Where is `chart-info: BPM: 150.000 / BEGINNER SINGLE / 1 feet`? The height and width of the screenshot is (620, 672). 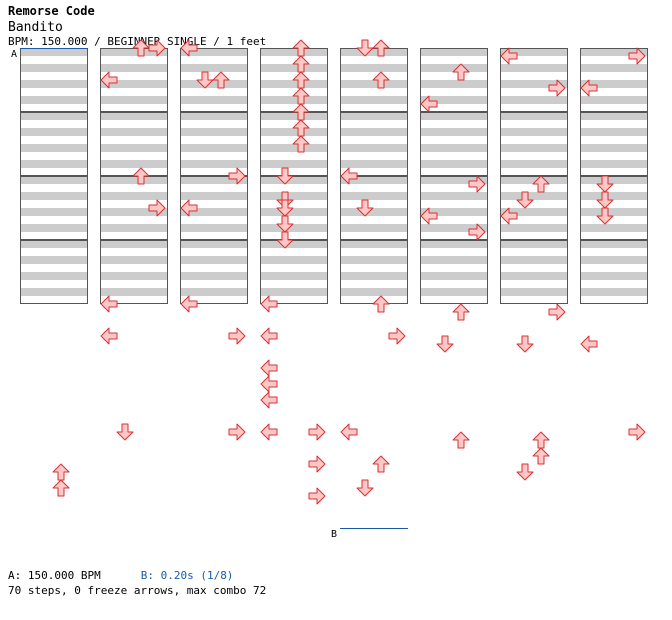 chart-info: BPM: 150.000 / BEGINNER SINGLE / 1 feet is located at coordinates (137, 41).